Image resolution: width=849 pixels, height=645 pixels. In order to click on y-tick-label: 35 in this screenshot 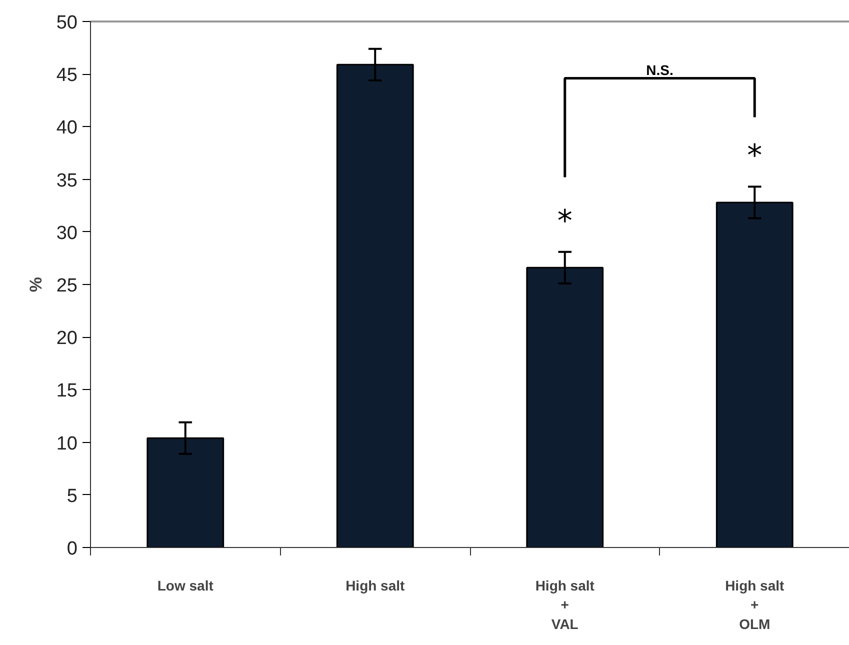, I will do `click(67, 181)`.